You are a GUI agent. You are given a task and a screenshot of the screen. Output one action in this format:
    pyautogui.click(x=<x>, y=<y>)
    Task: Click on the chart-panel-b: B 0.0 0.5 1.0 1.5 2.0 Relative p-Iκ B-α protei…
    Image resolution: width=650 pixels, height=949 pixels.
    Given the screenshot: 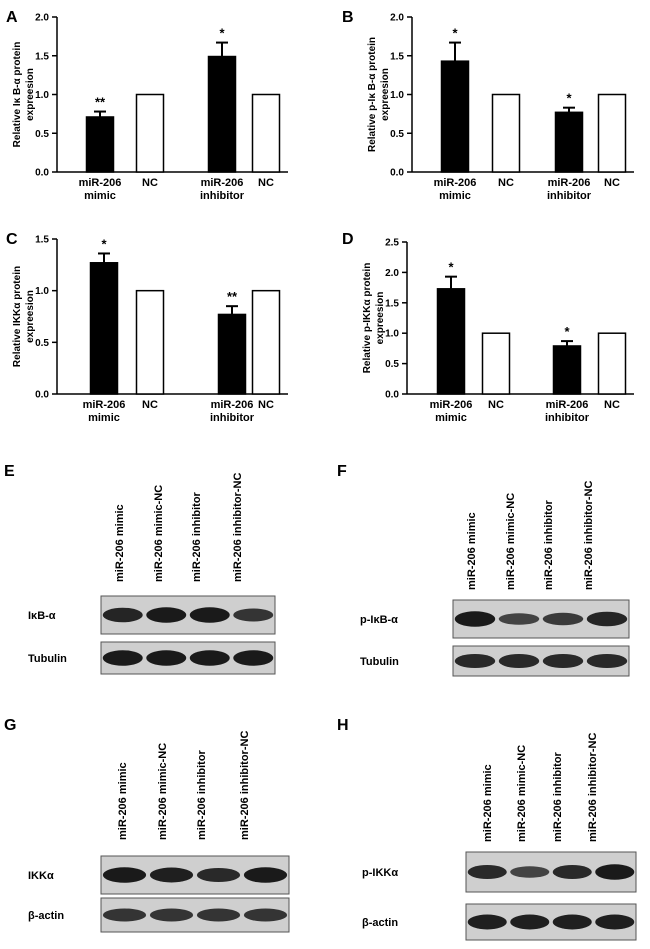 What is the action you would take?
    pyautogui.click(x=488, y=105)
    